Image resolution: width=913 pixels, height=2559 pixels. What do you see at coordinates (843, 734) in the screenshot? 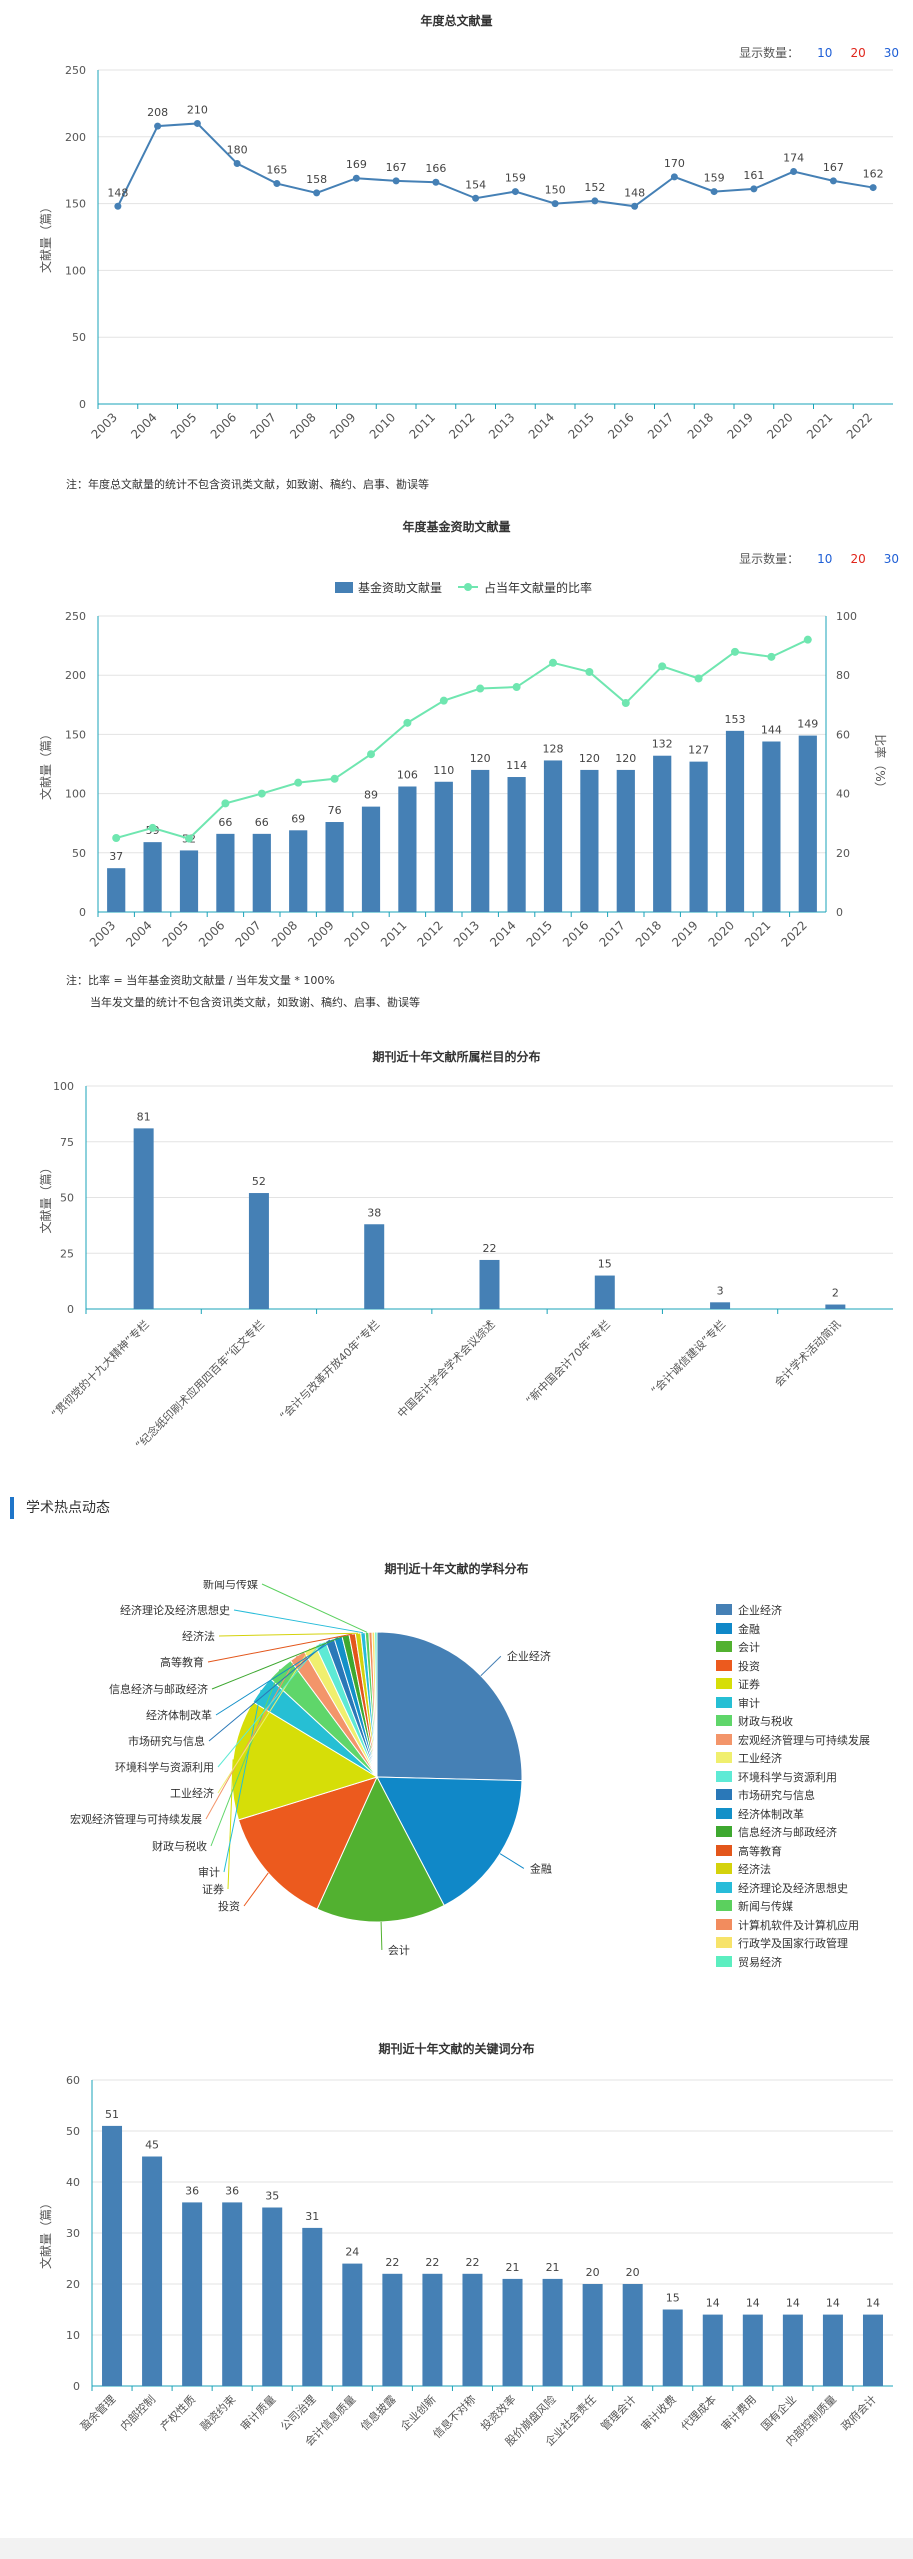
I see `fund-y2-tick-label: 60` at bounding box center [843, 734].